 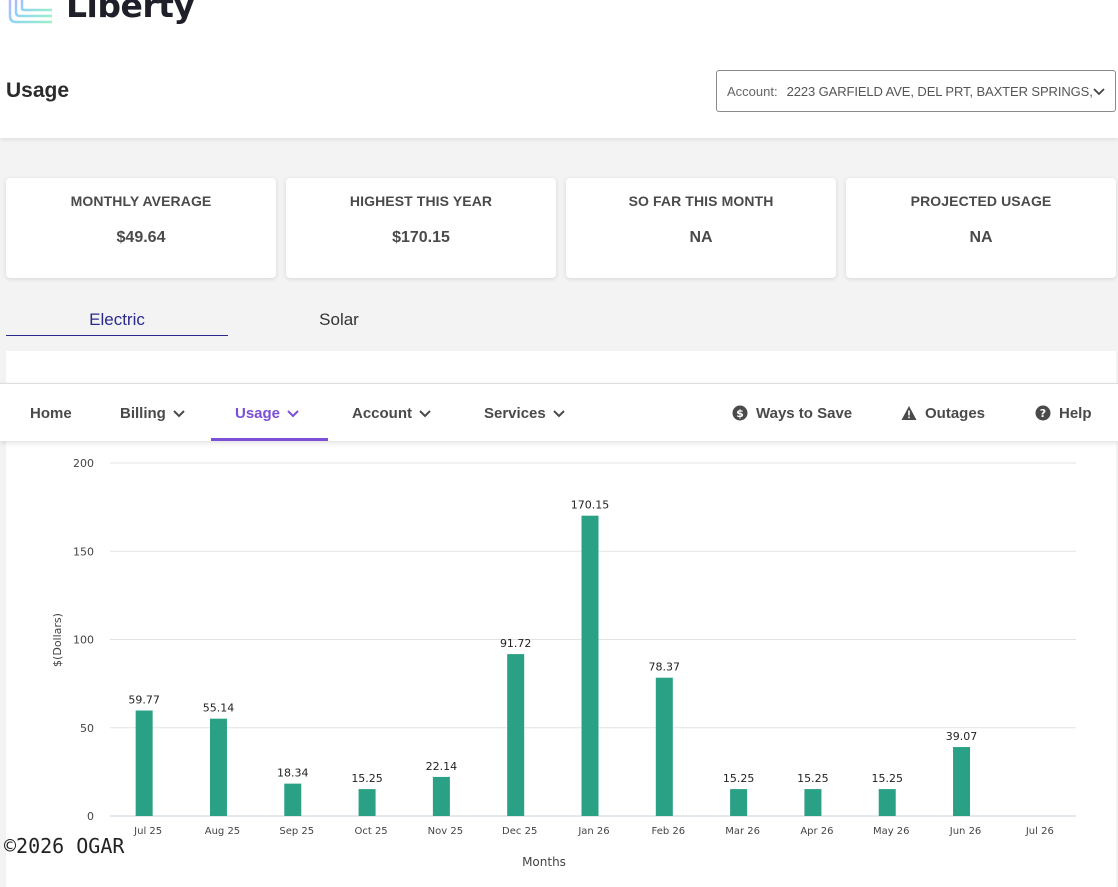 What do you see at coordinates (83, 551) in the screenshot?
I see `y-tick-label: 150` at bounding box center [83, 551].